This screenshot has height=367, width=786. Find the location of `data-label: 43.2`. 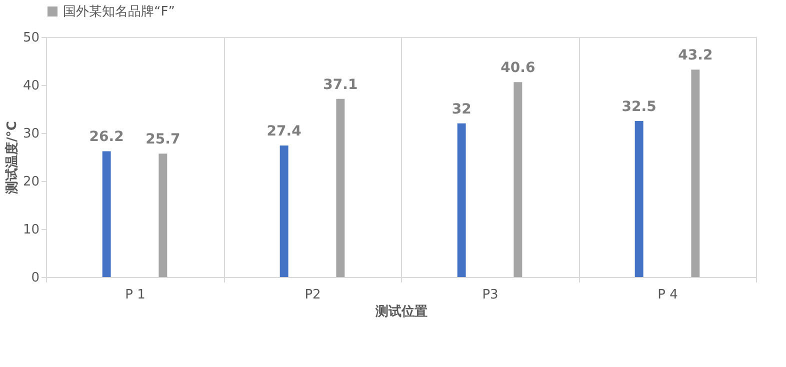

data-label: 43.2 is located at coordinates (695, 56).